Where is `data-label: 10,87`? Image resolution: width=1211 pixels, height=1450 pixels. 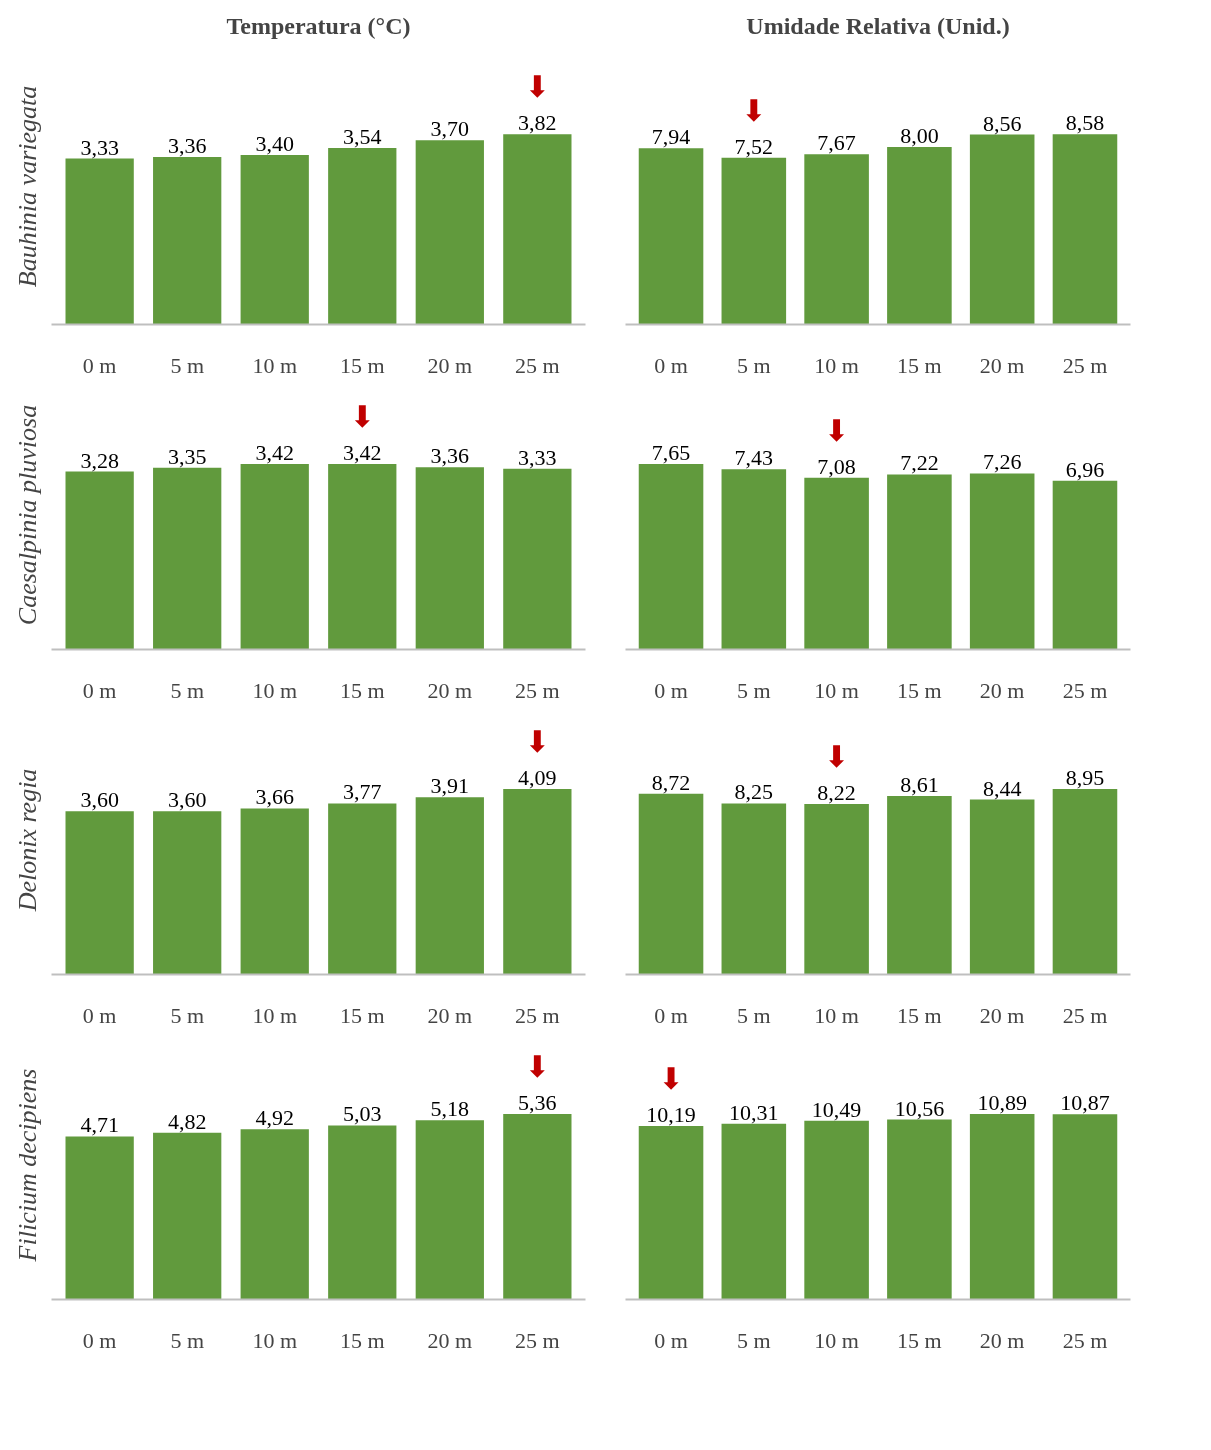 data-label: 10,87 is located at coordinates (1085, 1103).